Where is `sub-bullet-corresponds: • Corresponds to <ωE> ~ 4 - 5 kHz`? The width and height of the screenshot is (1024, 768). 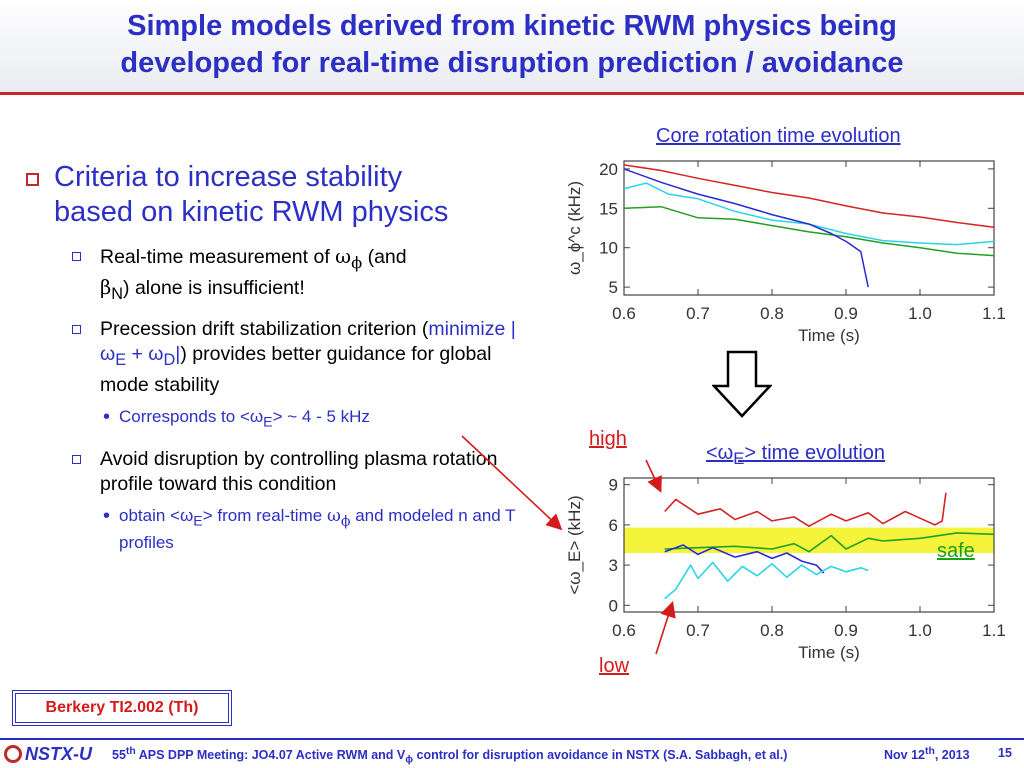
sub-bullet-corresponds: • Corresponds to <ωE> ~ 4 - 5 kHz is located at coordinates (236, 418).